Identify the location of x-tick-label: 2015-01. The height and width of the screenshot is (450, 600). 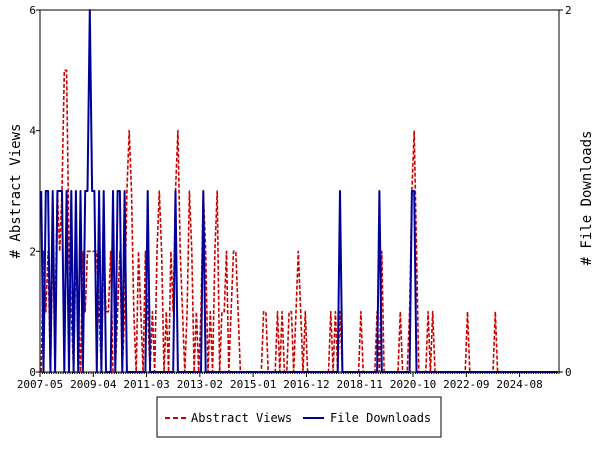
(253, 384).